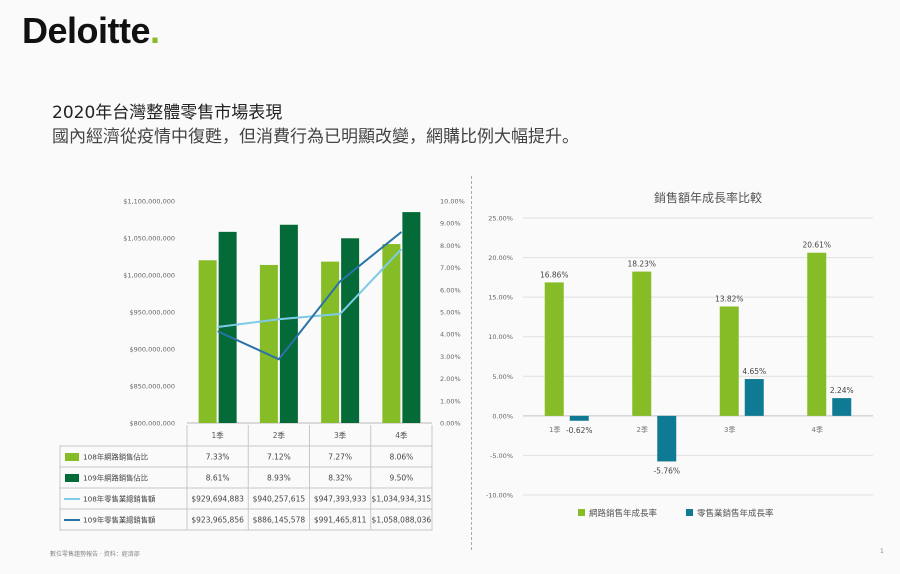 Image resolution: width=900 pixels, height=574 pixels. Describe the element at coordinates (149, 239) in the screenshot. I see `y-left-tick-label: $1,050,000,000` at that location.